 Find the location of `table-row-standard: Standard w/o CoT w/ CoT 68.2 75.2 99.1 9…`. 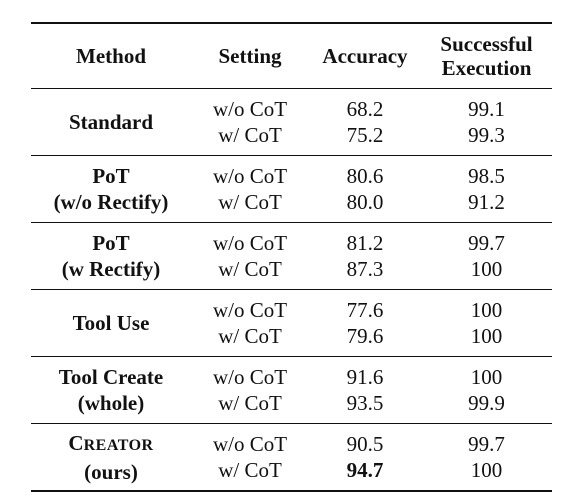

table-row-standard: Standard w/o CoT w/ CoT 68.2 75.2 99.1 9… is located at coordinates (291, 122).